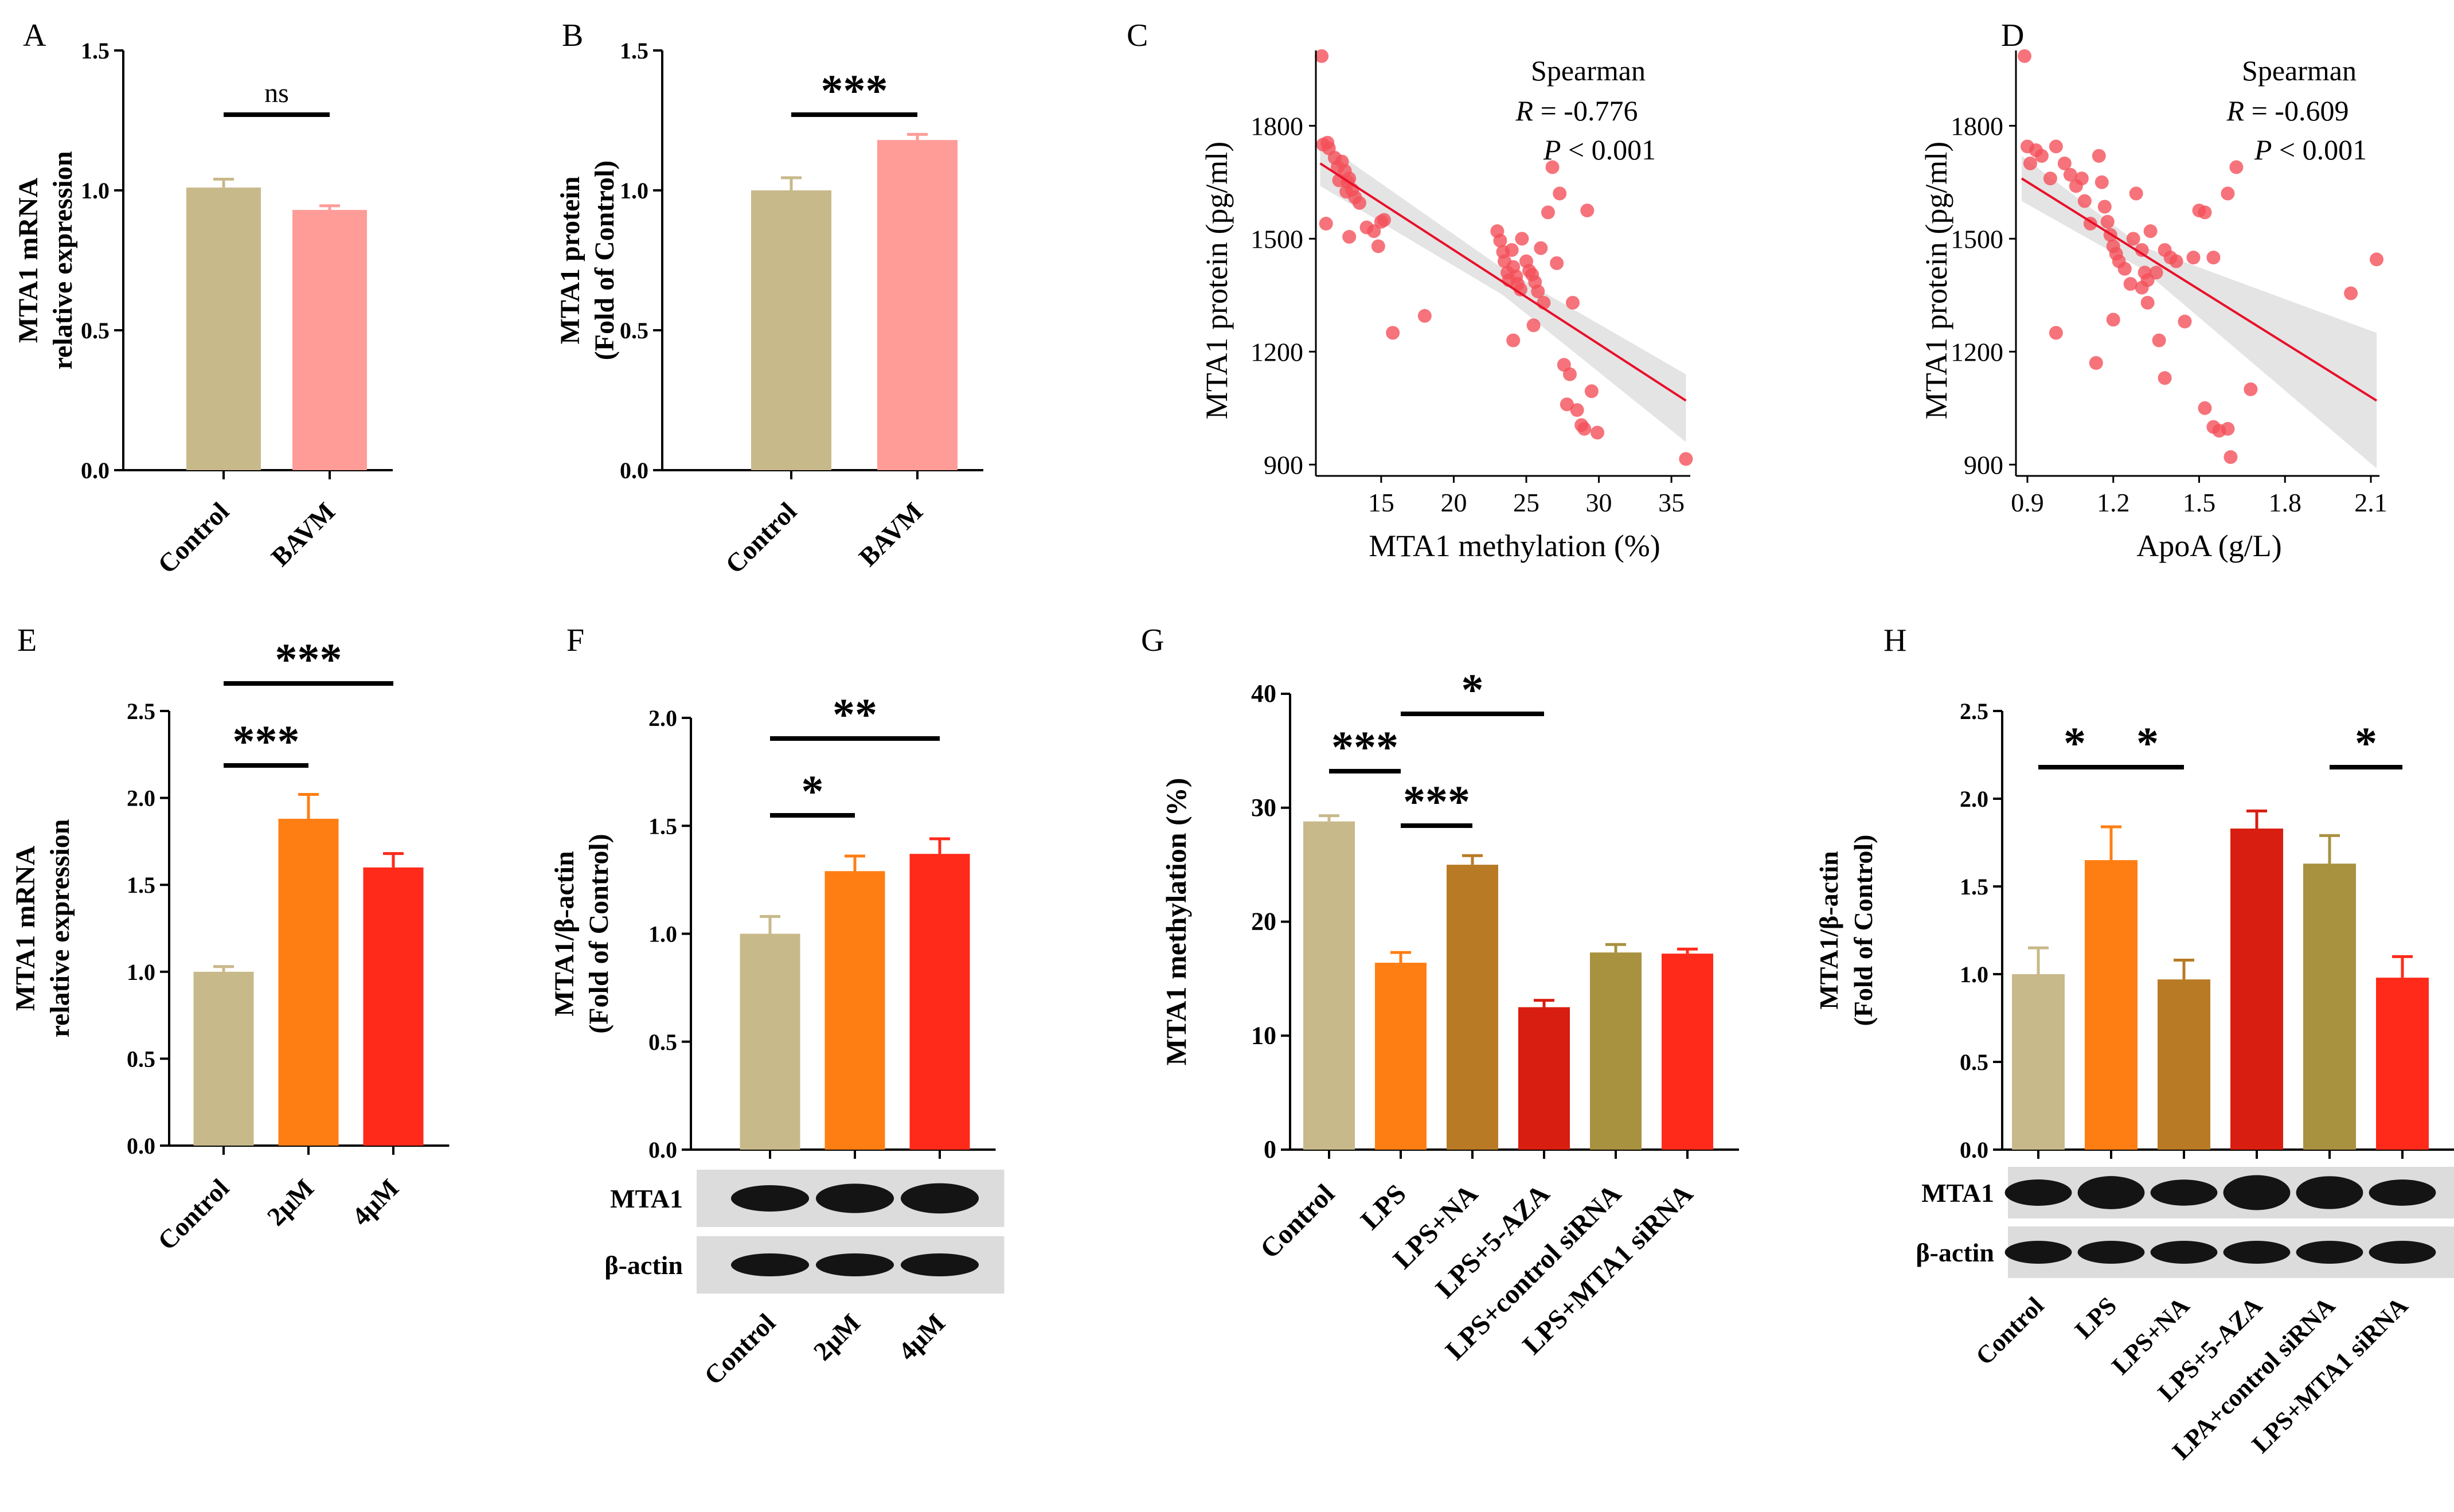  I want to click on panel-letter-G: G, so click(1152, 640).